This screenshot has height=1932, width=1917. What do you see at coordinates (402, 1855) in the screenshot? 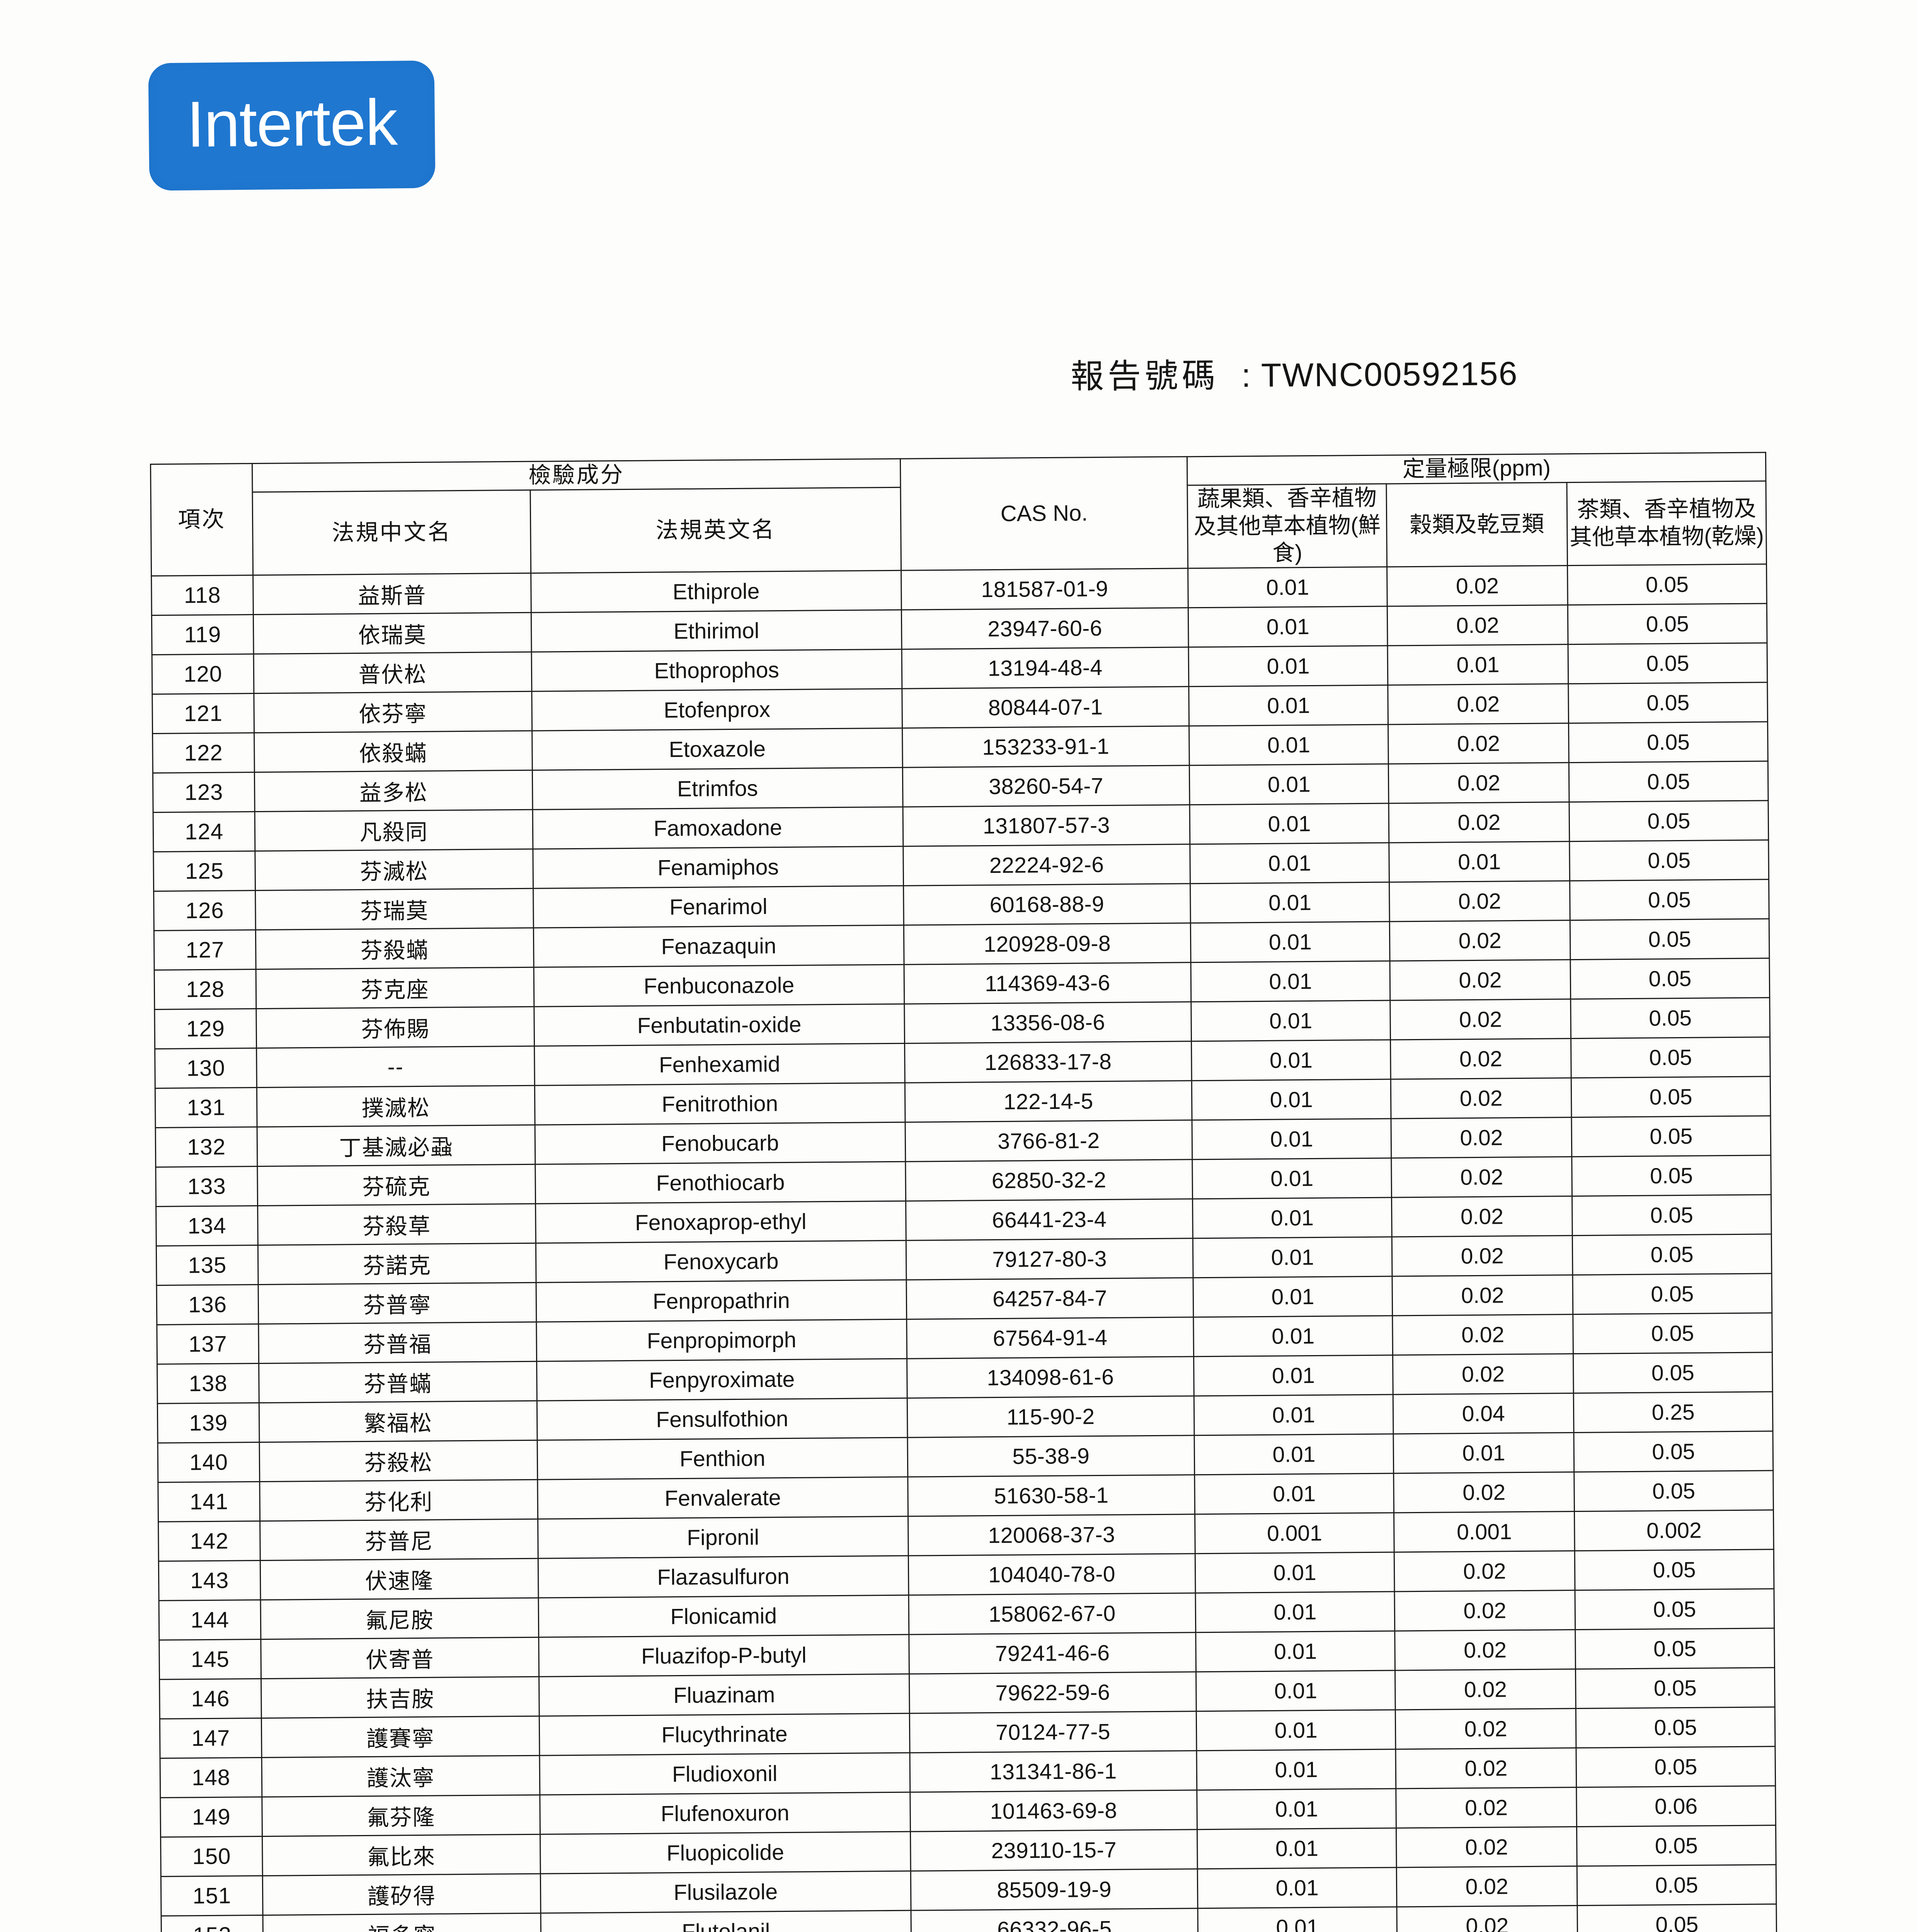
I see `cell-name-zh: 氟比來` at bounding box center [402, 1855].